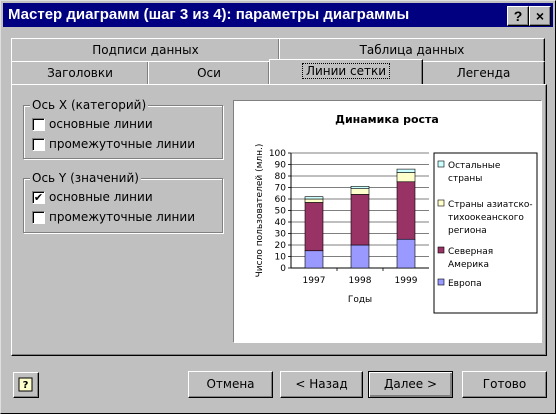 This screenshot has width=556, height=414. Describe the element at coordinates (504, 384) in the screenshot. I see `finish-button: Готово` at that location.